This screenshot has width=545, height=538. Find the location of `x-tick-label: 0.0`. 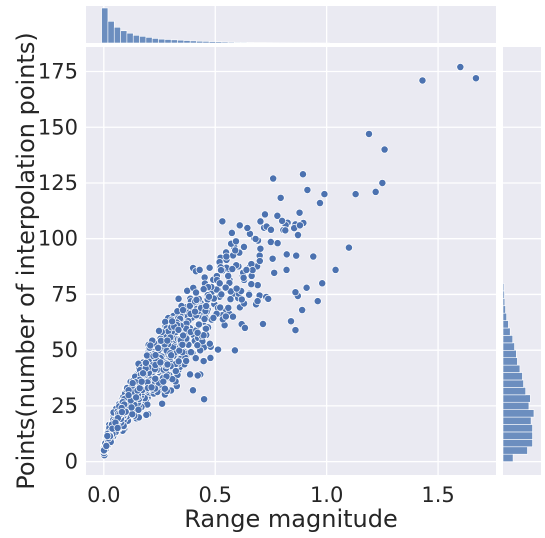

x-tick-label: 0.0 is located at coordinates (103, 495).